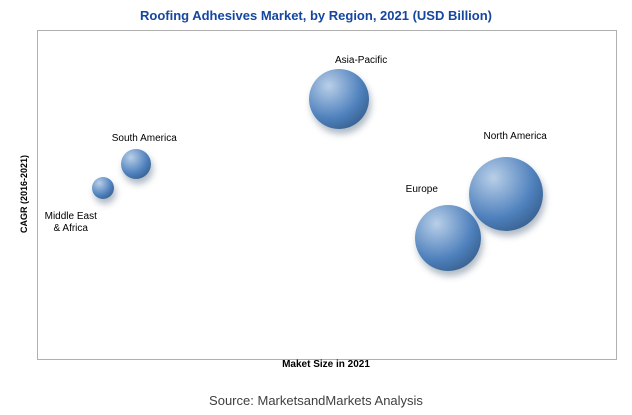 This screenshot has width=632, height=415. I want to click on y-axis-label: CAGR (2016-2021), so click(24, 194).